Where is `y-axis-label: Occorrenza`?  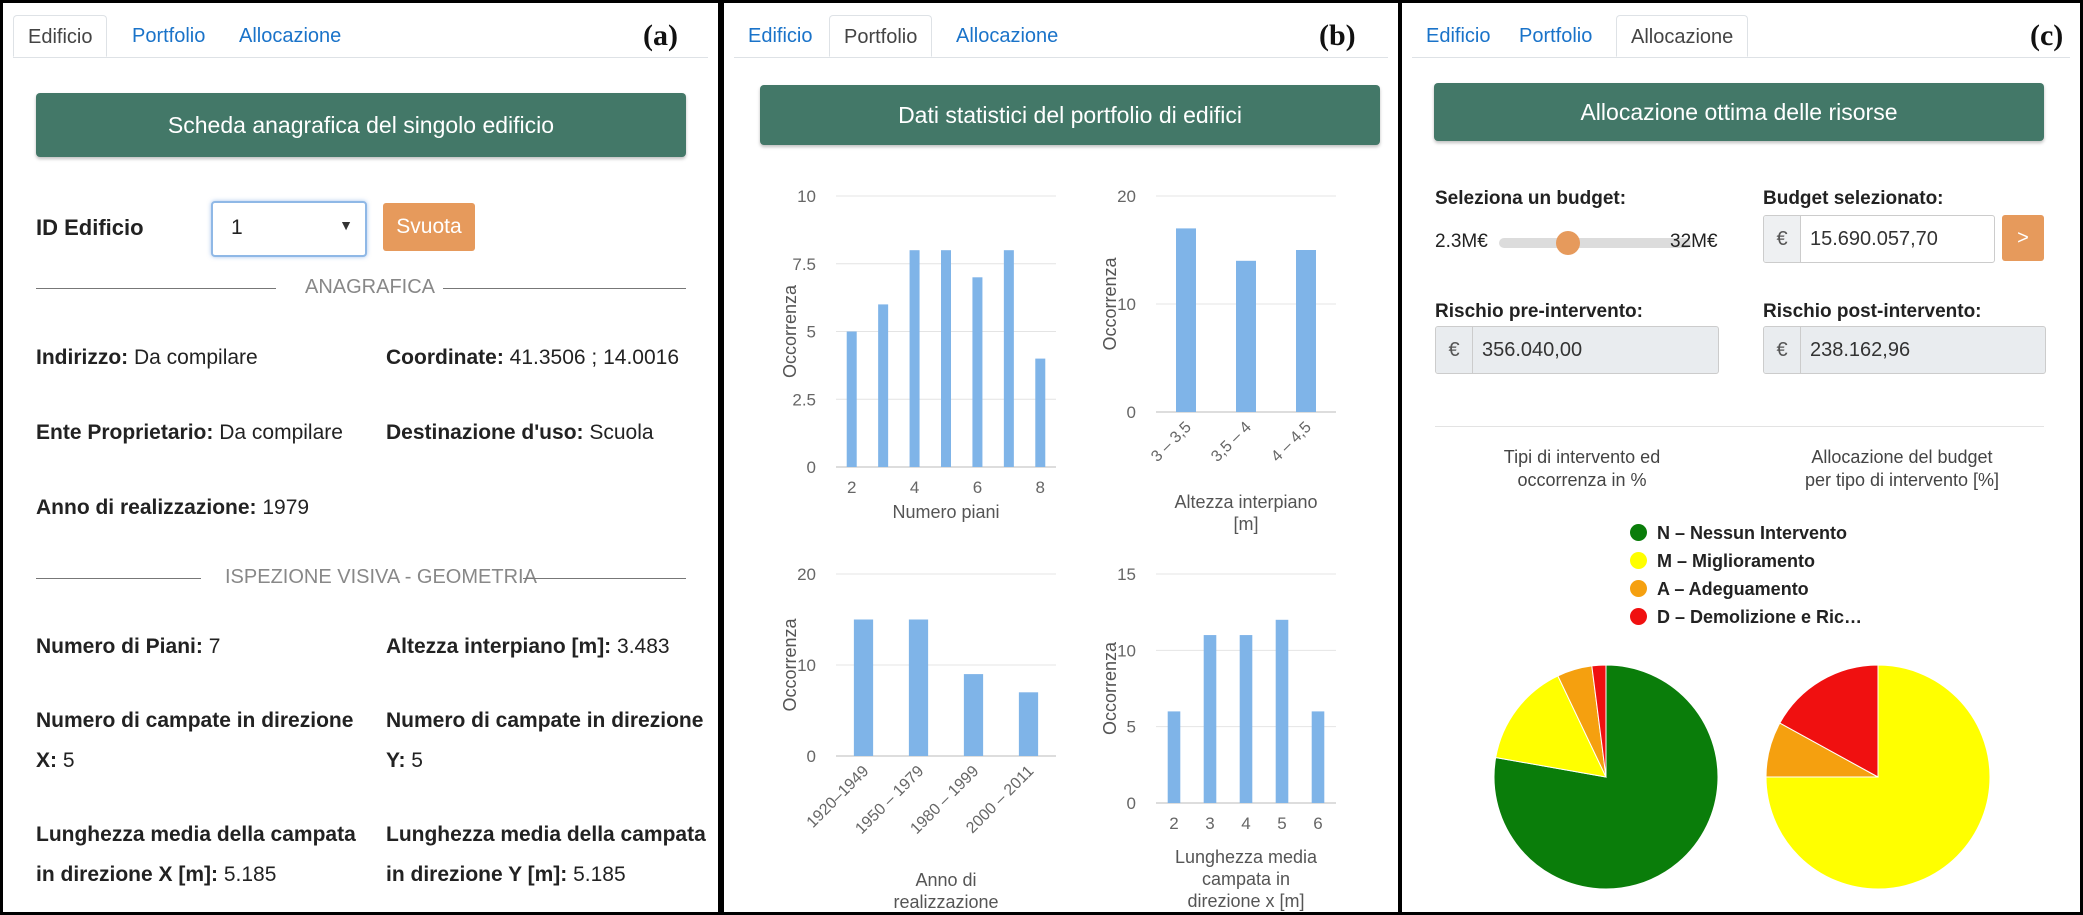
y-axis-label: Occorrenza is located at coordinates (1110, 688).